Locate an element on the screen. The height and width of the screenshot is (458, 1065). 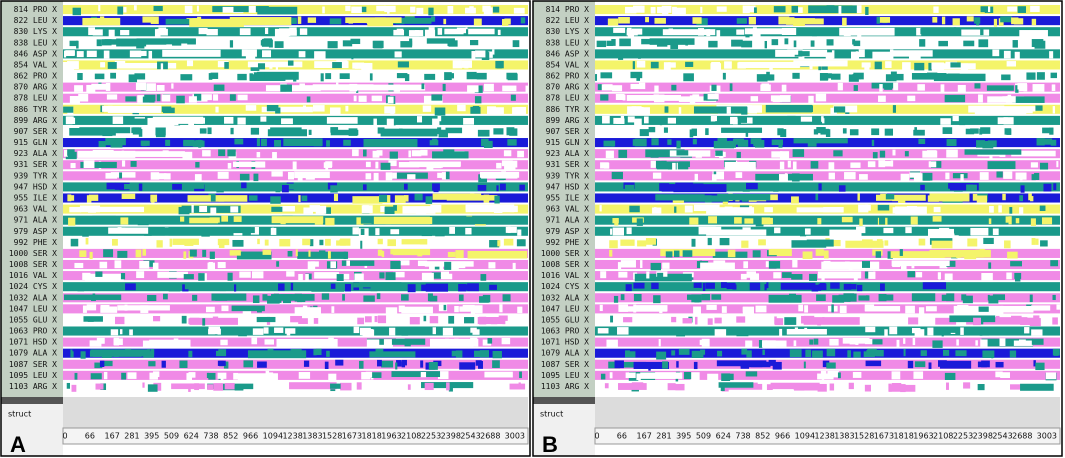
residue-label: 1016 VAL X is located at coordinates (565, 275).